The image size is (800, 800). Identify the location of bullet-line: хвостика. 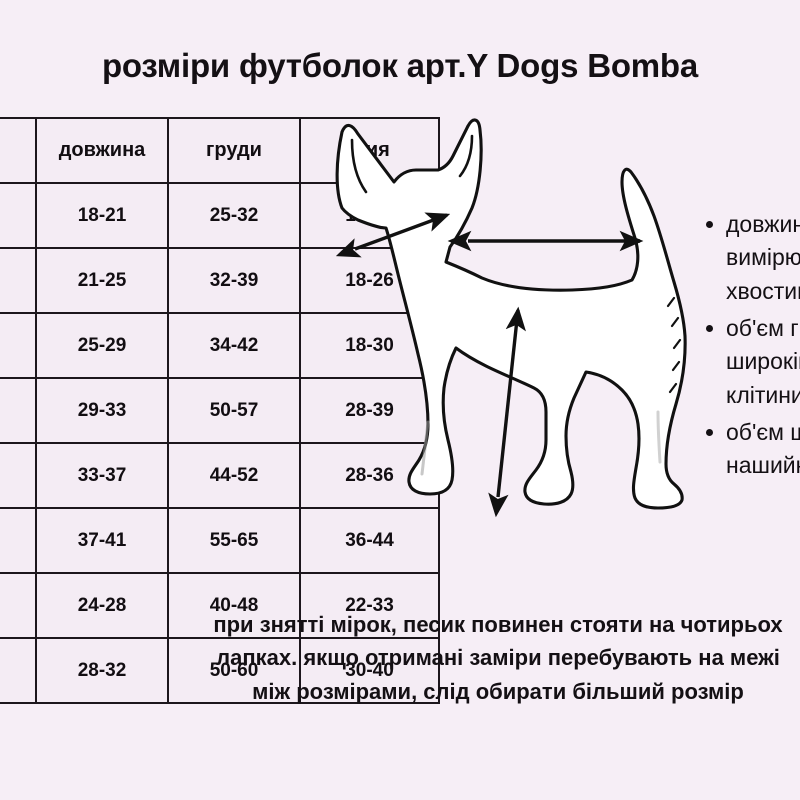
(763, 290).